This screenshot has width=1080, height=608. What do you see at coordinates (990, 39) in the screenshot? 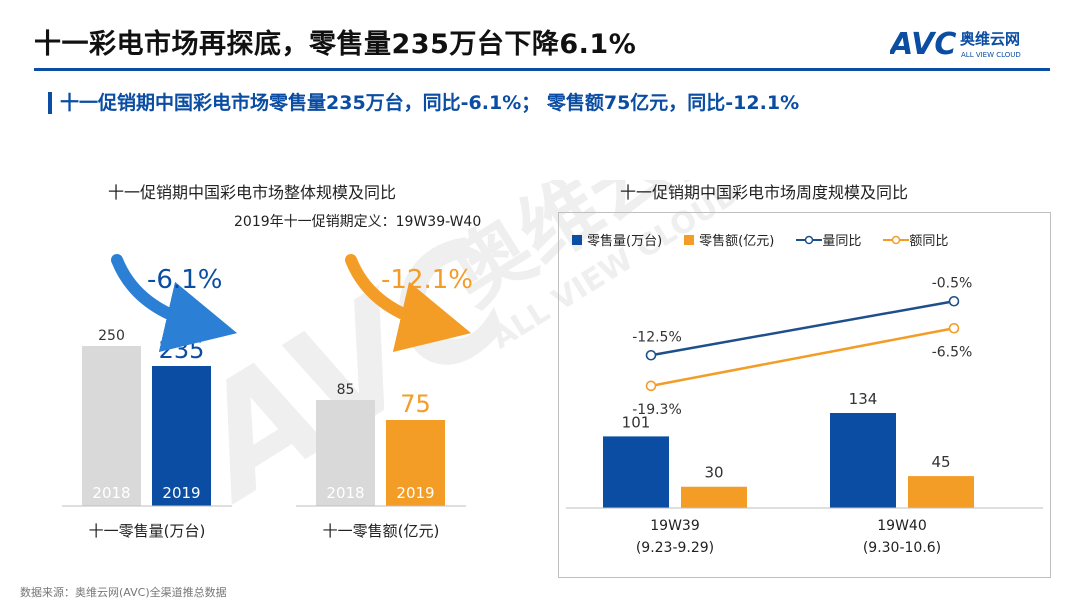
I see `logo-name-cn: 奥维云网` at bounding box center [990, 39].